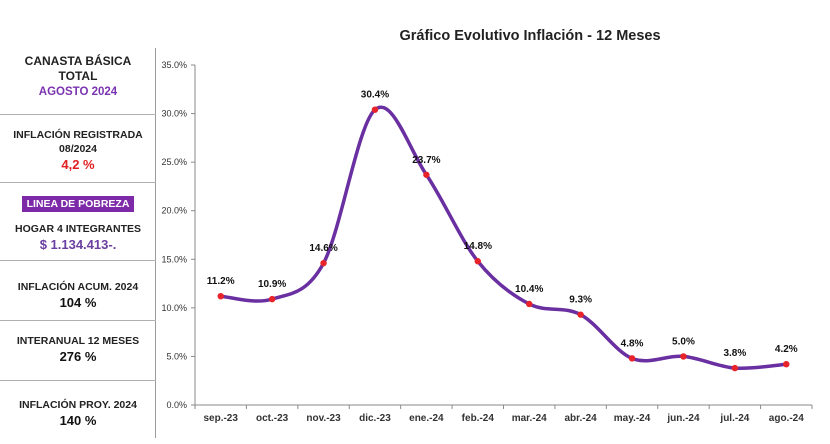 This screenshot has width=830, height=444. What do you see at coordinates (323, 248) in the screenshot?
I see `data-label: 14.6%` at bounding box center [323, 248].